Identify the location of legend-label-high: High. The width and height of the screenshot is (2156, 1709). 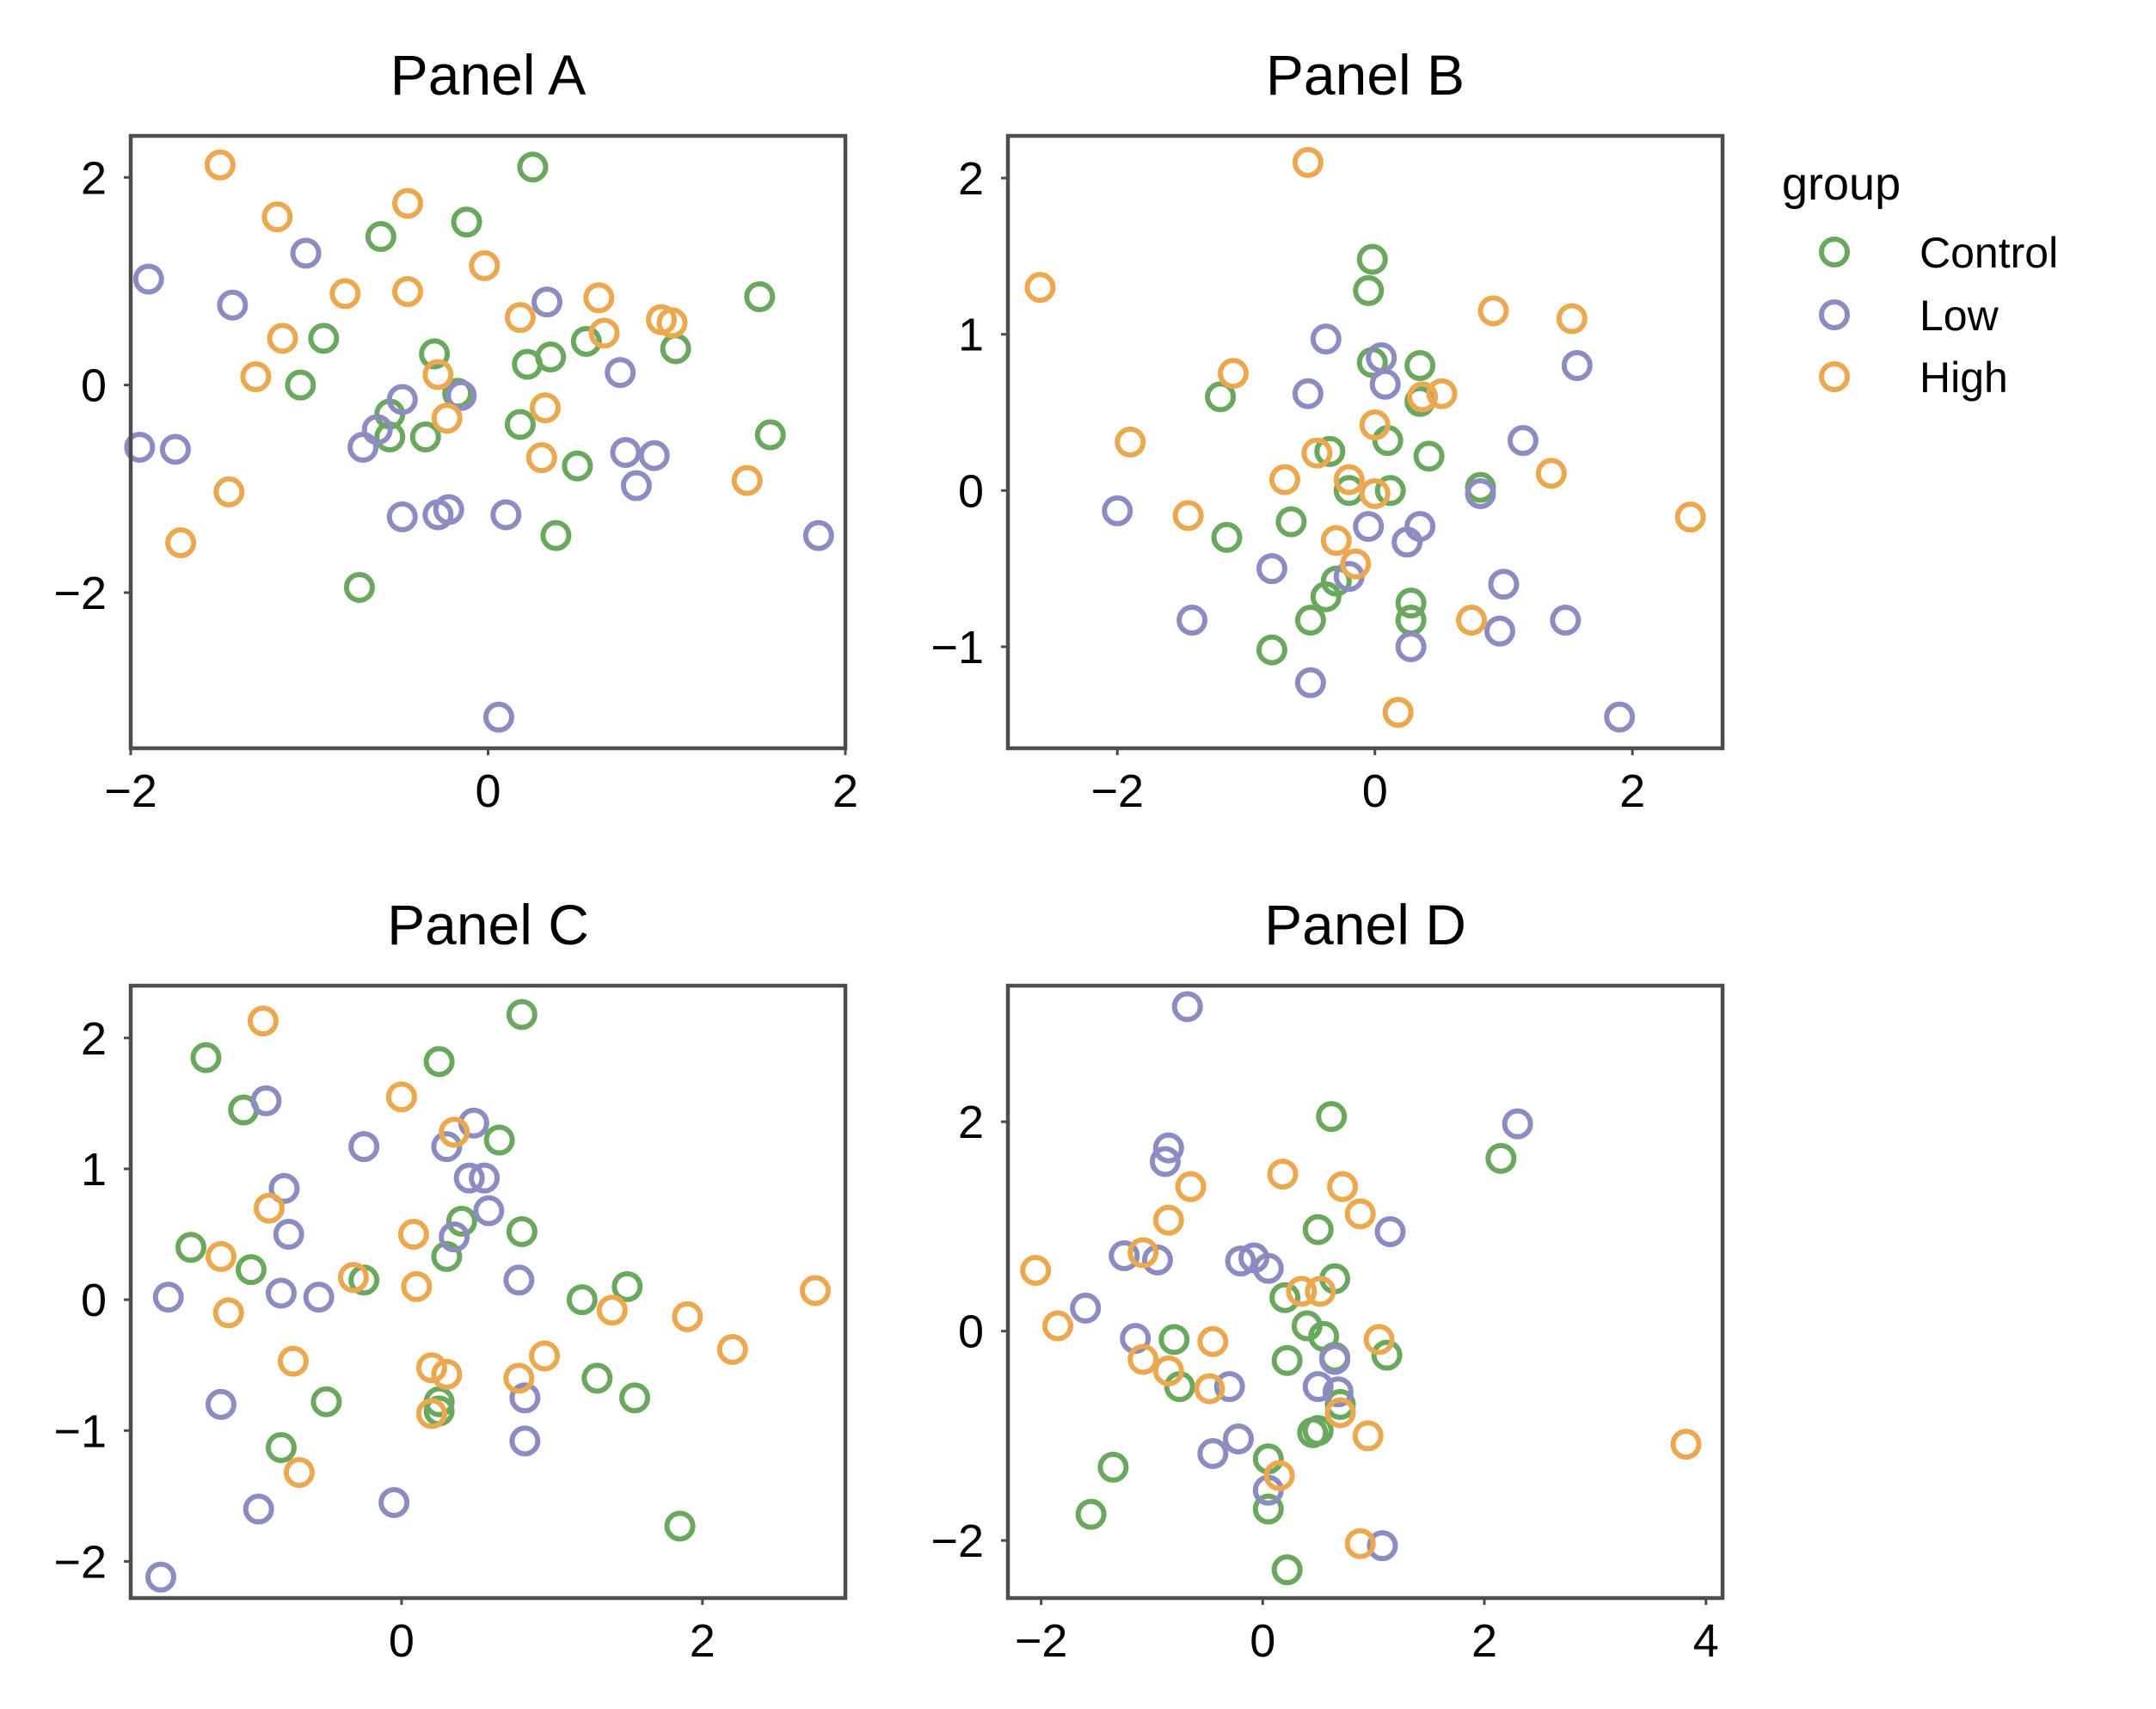
(1964, 377).